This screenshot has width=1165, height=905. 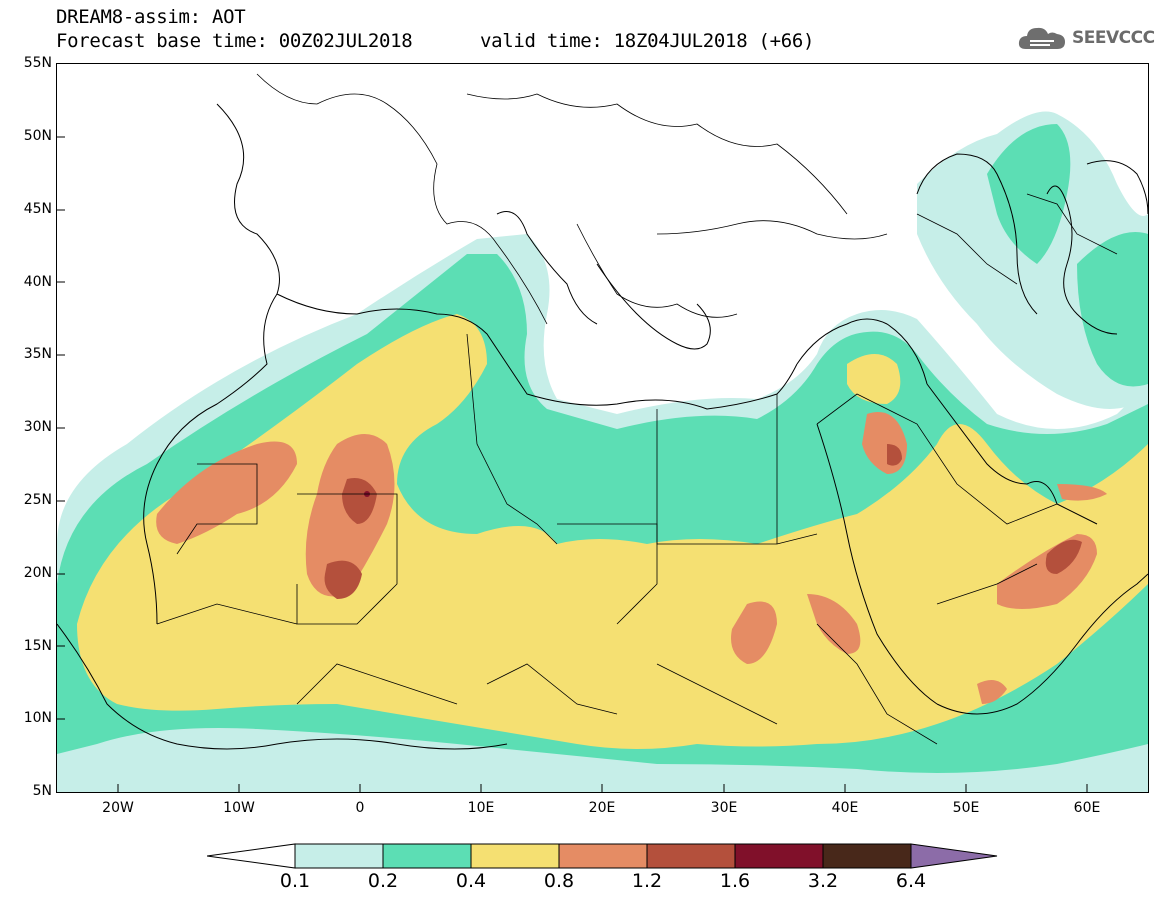 What do you see at coordinates (37, 427) in the screenshot?
I see `lat-label-30n: 30N` at bounding box center [37, 427].